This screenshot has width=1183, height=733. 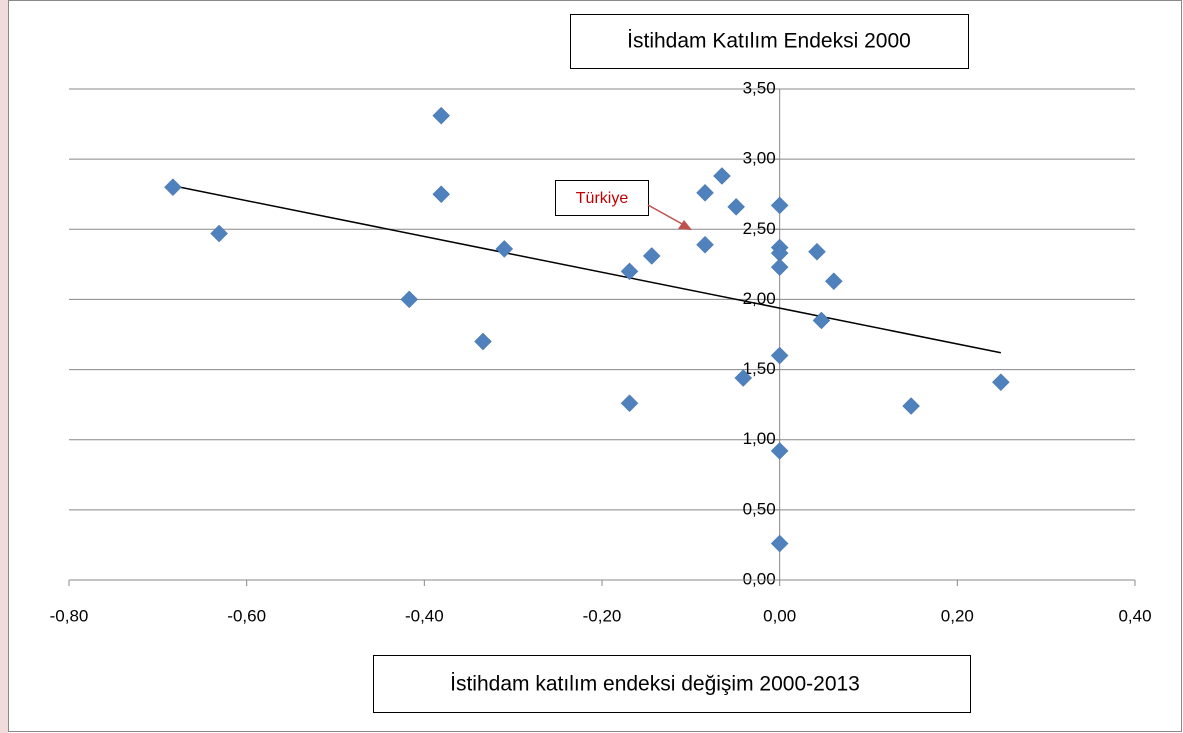 I want to click on x-tick-label: 0,40, so click(x=1134, y=615).